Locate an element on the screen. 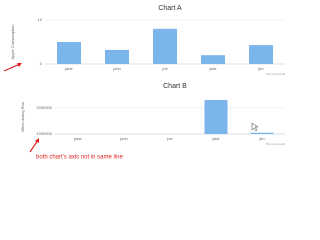 The image size is (320, 240). y-axis-label: Miles during Run is located at coordinates (22, 117).